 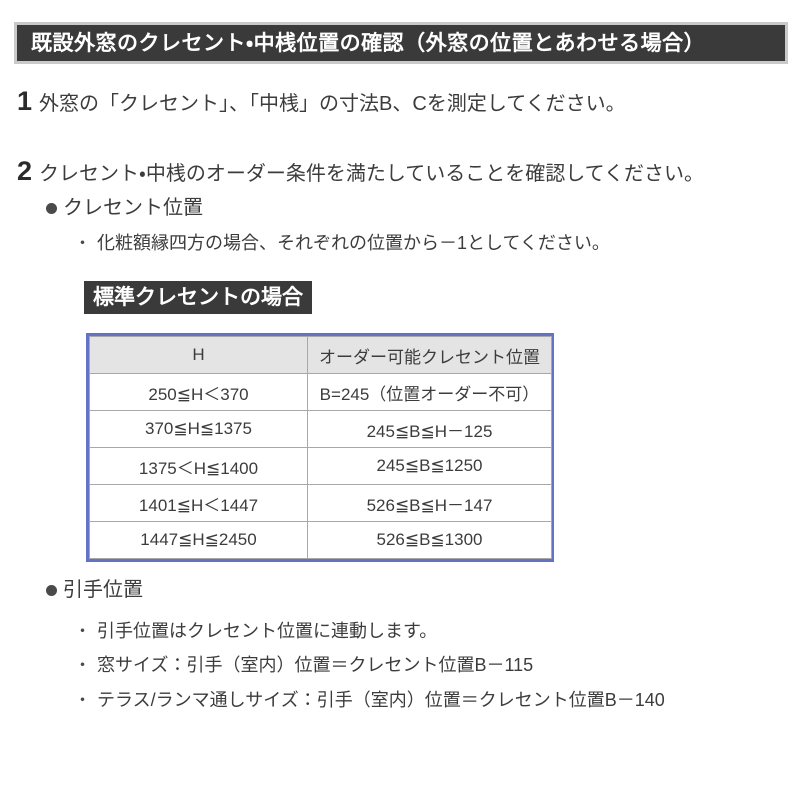 I want to click on table-cell-position-range: 526≦B≦H－147, so click(x=429, y=503).